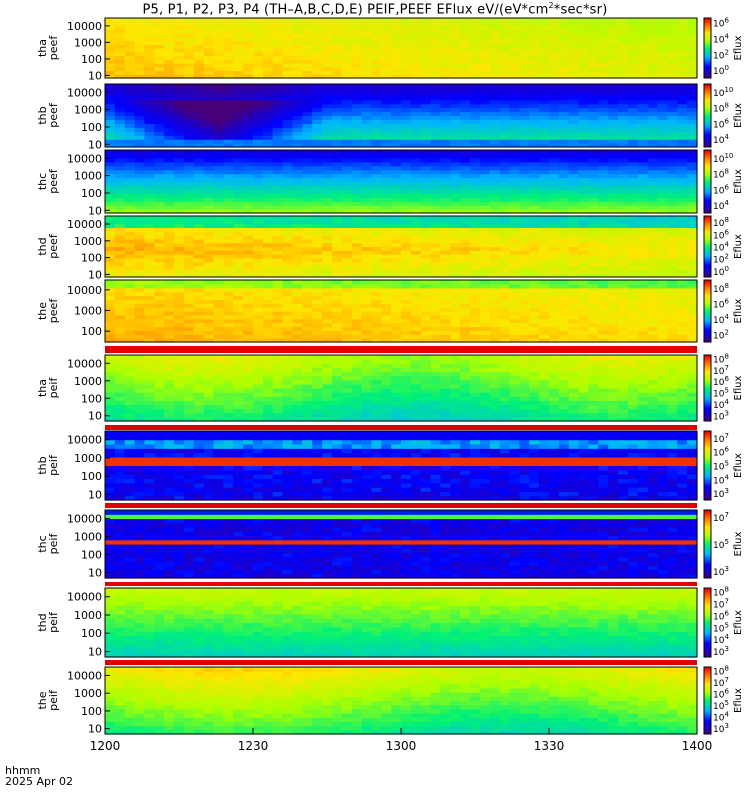 The image size is (750, 800). What do you see at coordinates (53, 181) in the screenshot?
I see `panel-y-label: peef` at bounding box center [53, 181].